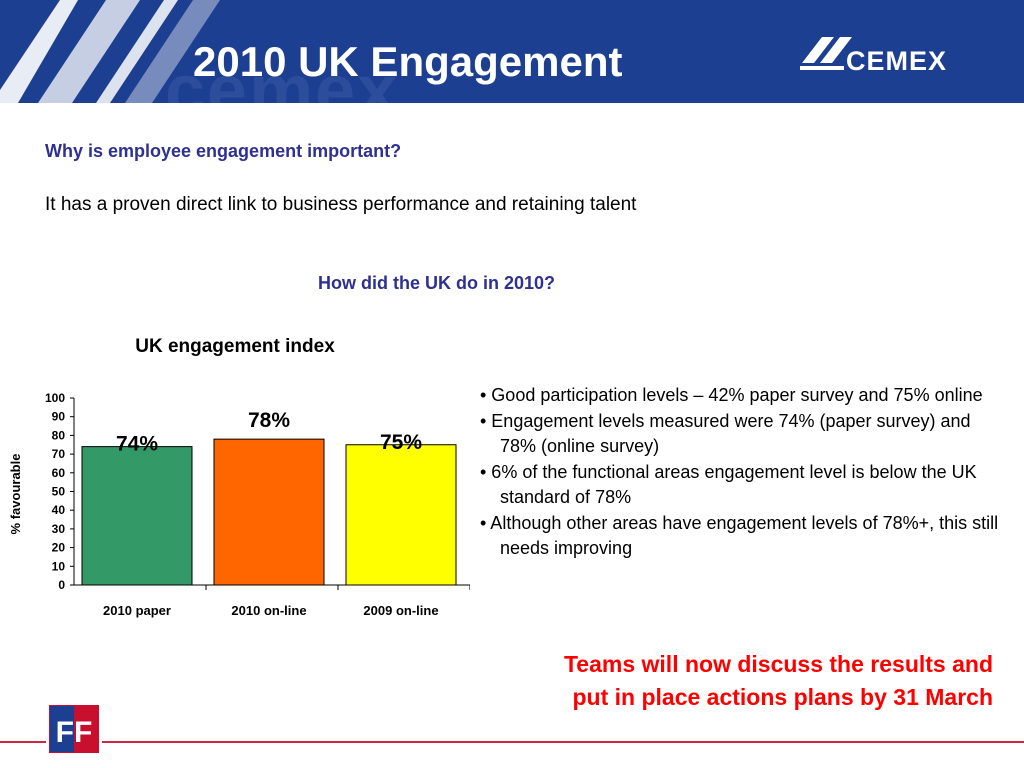  I want to click on callout-line-1: Teams will now discuss the results and, so click(778, 664).